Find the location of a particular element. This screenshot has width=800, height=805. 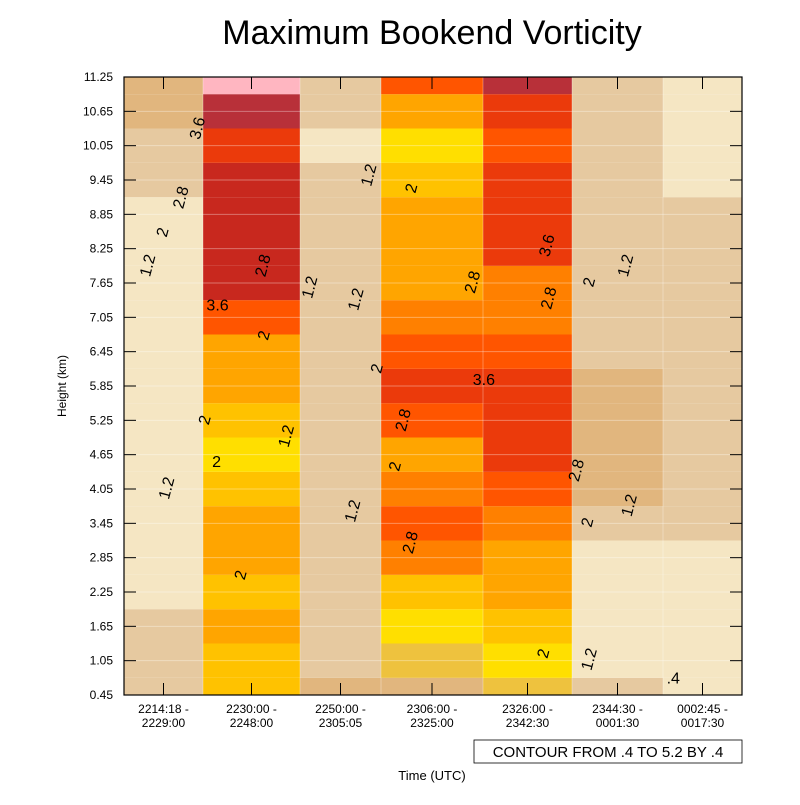

chart-title: Maximum Bookend Vorticity is located at coordinates (432, 33).